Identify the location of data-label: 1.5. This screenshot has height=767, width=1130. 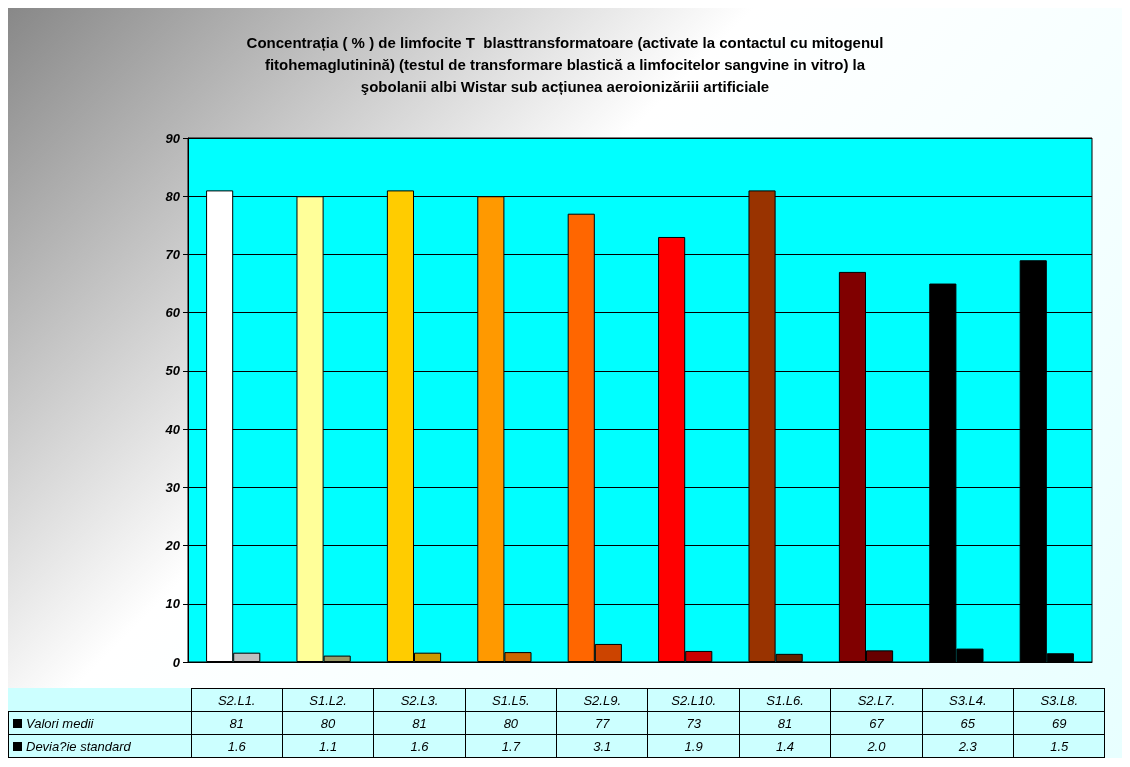
(1059, 746).